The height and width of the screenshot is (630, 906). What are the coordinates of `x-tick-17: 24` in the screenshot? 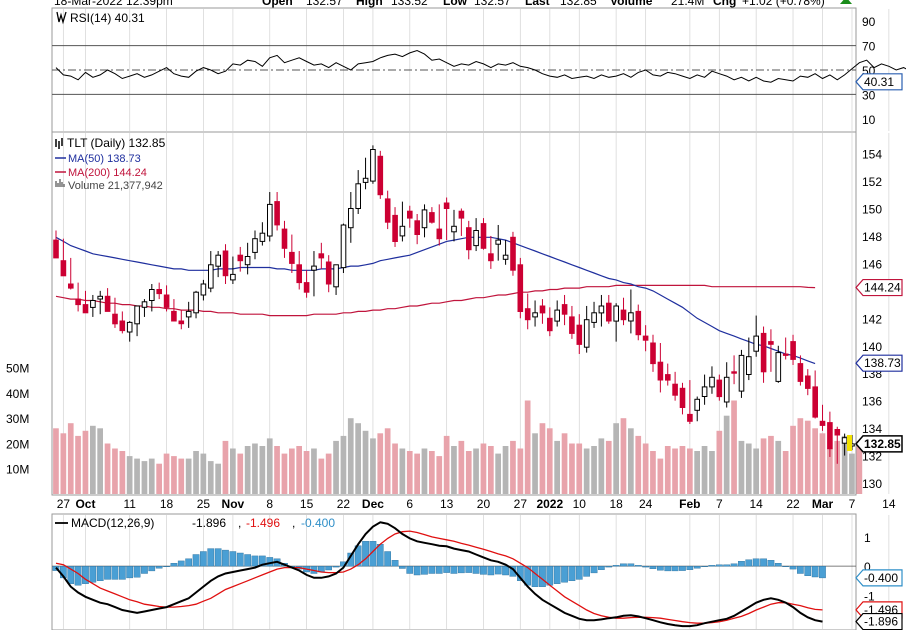 It's located at (646, 504).